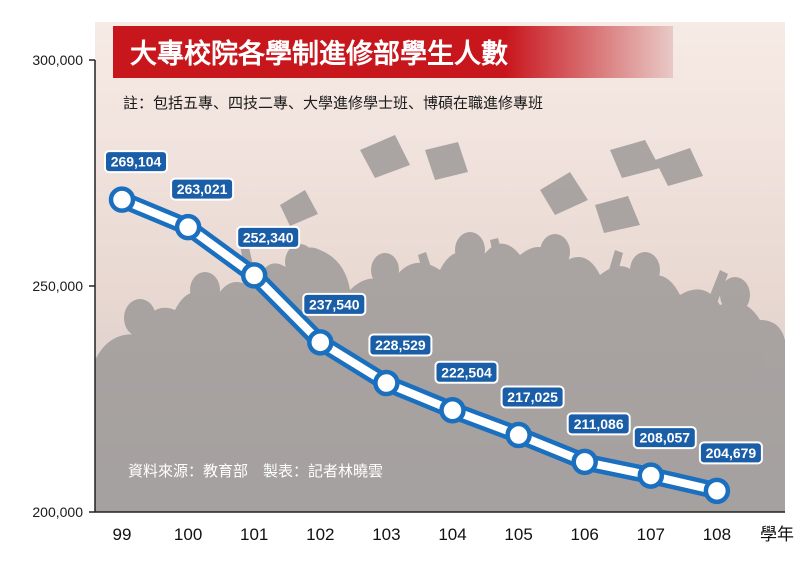 The height and width of the screenshot is (570, 800). Describe the element at coordinates (651, 534) in the screenshot. I see `x-tick-label: 107` at that location.